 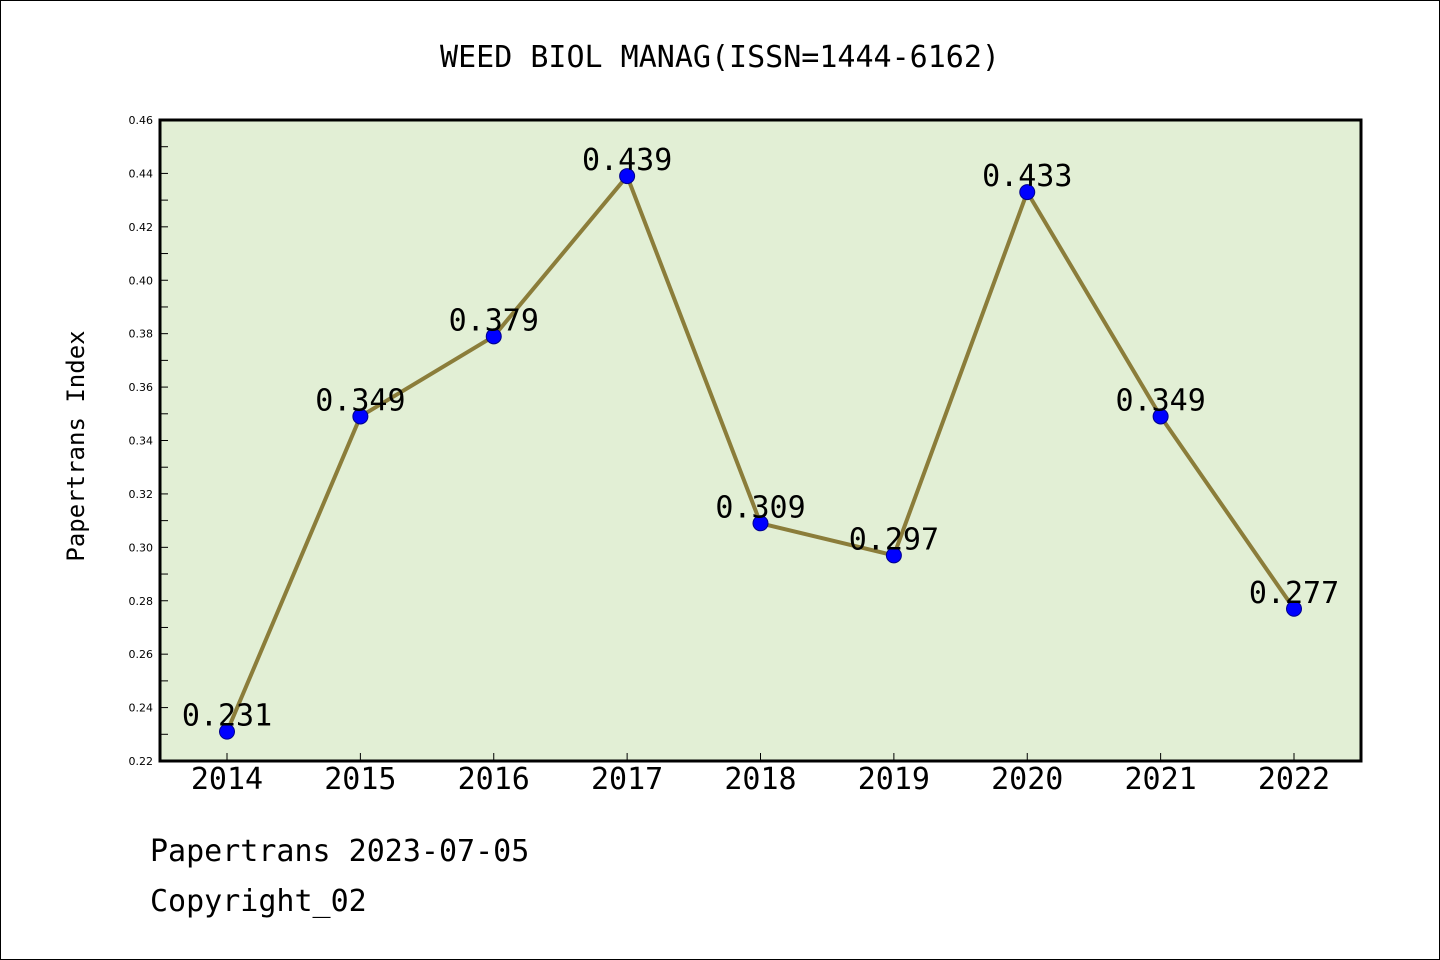 I want to click on y-tick-label: 0.24, so click(x=141, y=708).